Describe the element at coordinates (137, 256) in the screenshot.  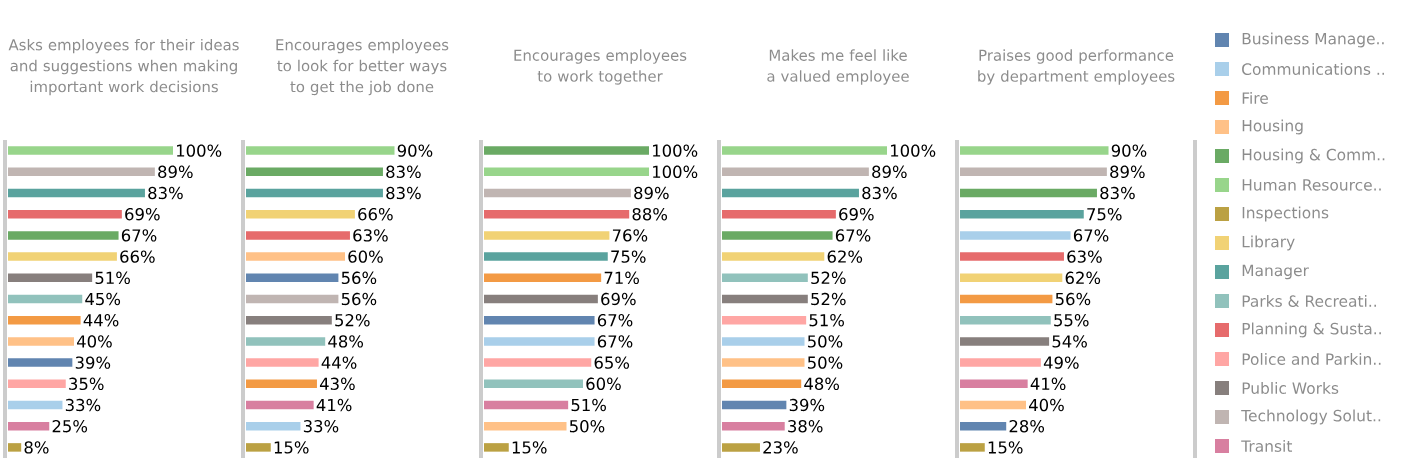
I see `data-label: 66%` at that location.